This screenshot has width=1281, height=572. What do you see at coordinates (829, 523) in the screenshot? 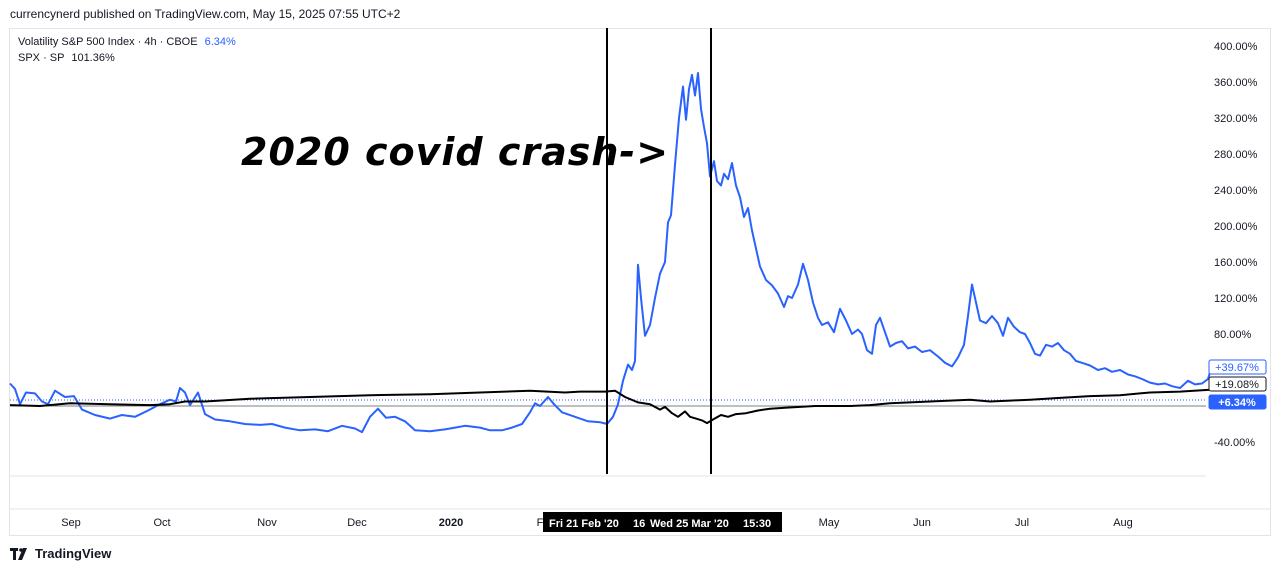
I see `x-tick-label-6: May` at bounding box center [829, 523].